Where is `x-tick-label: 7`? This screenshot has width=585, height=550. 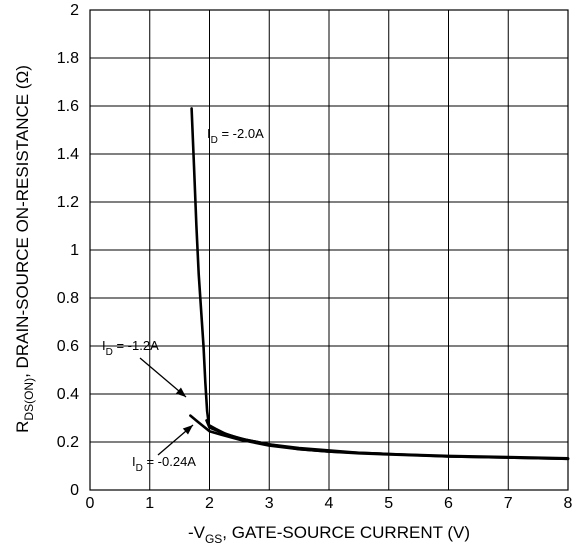 x-tick-label: 7 is located at coordinates (508, 503).